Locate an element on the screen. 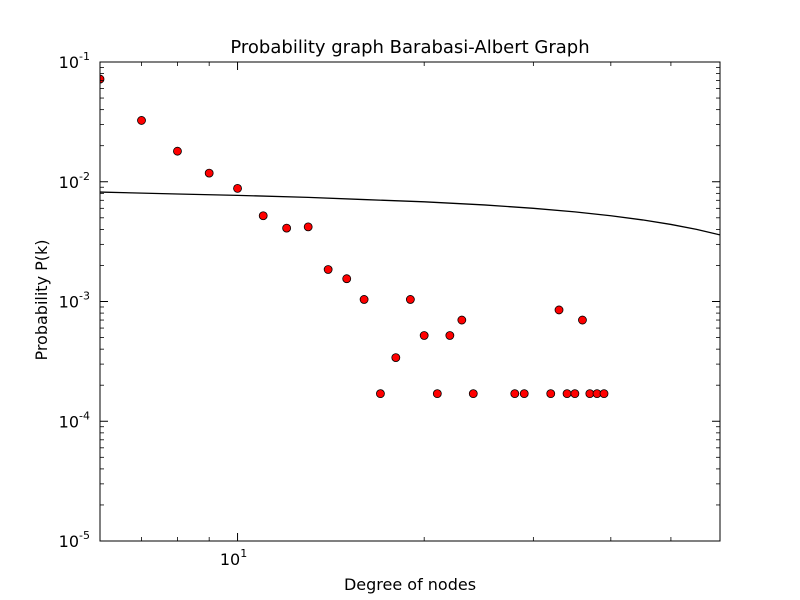  x-tick-label: 101 is located at coordinates (233, 558).